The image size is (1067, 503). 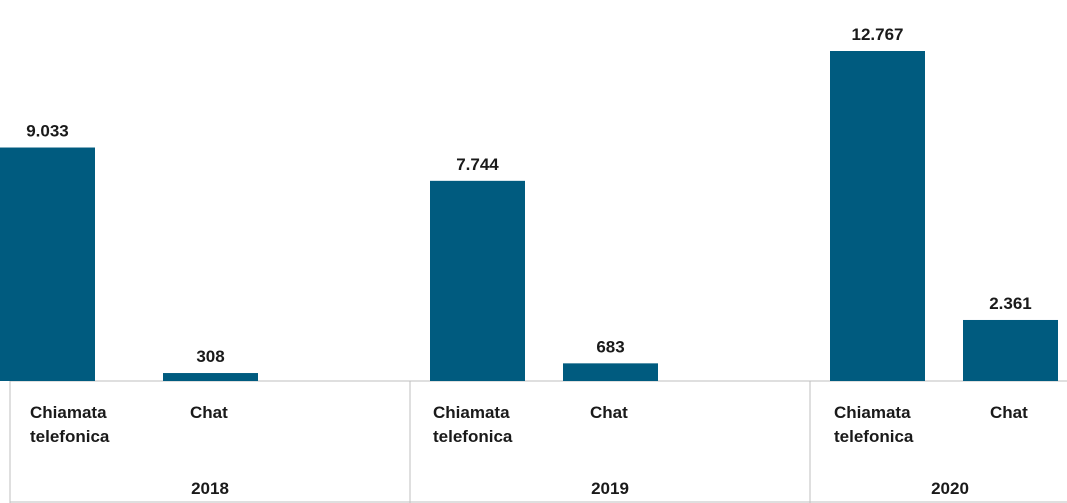 What do you see at coordinates (47, 264) in the screenshot?
I see `bar-2018-chiamata-telefonica` at bounding box center [47, 264].